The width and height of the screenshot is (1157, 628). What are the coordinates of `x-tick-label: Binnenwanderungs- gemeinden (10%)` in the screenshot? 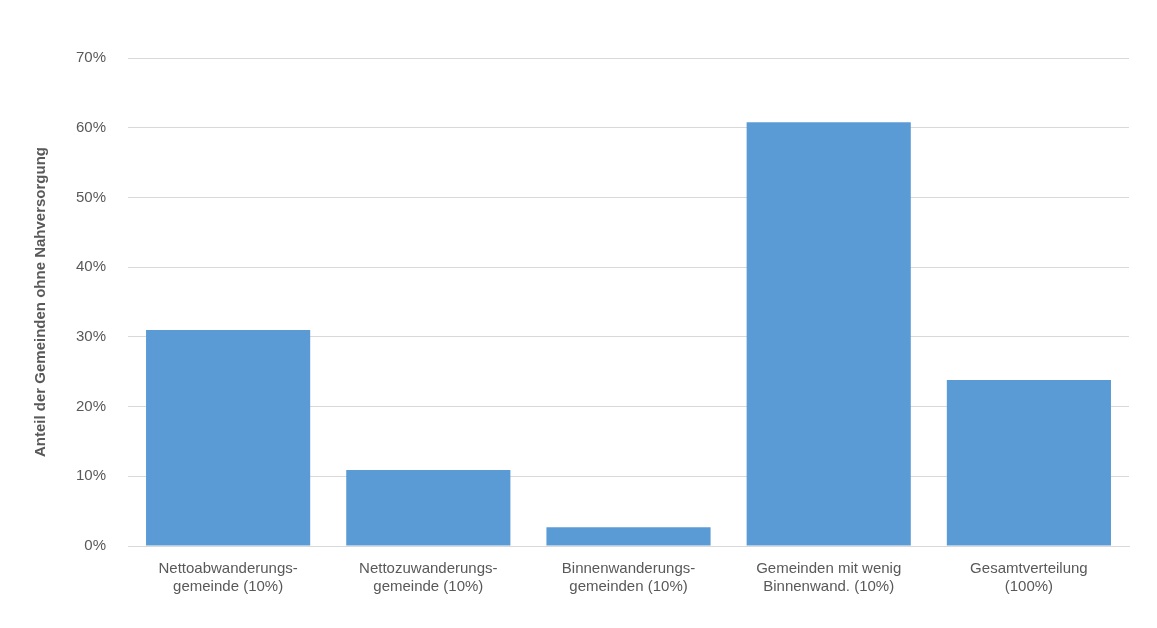 It's located at (628, 577).